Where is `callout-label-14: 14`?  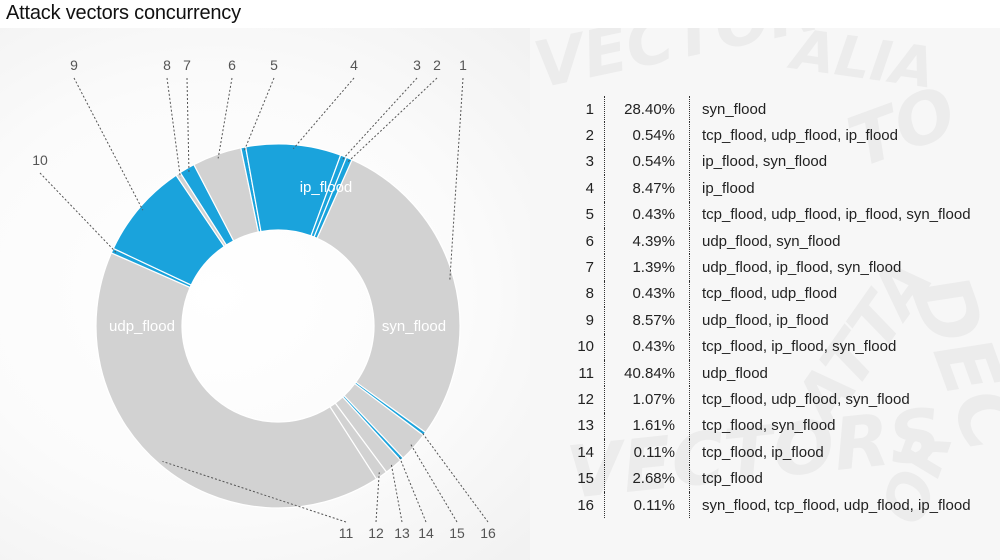
callout-label-14: 14 is located at coordinates (426, 533).